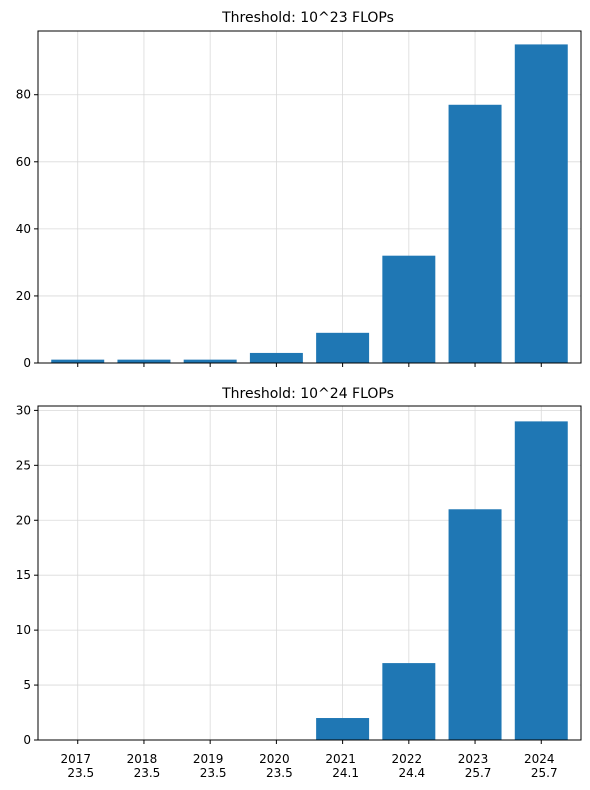 The height and width of the screenshot is (790, 590). Describe the element at coordinates (23, 162) in the screenshot. I see `y-tick-label: 60` at that location.